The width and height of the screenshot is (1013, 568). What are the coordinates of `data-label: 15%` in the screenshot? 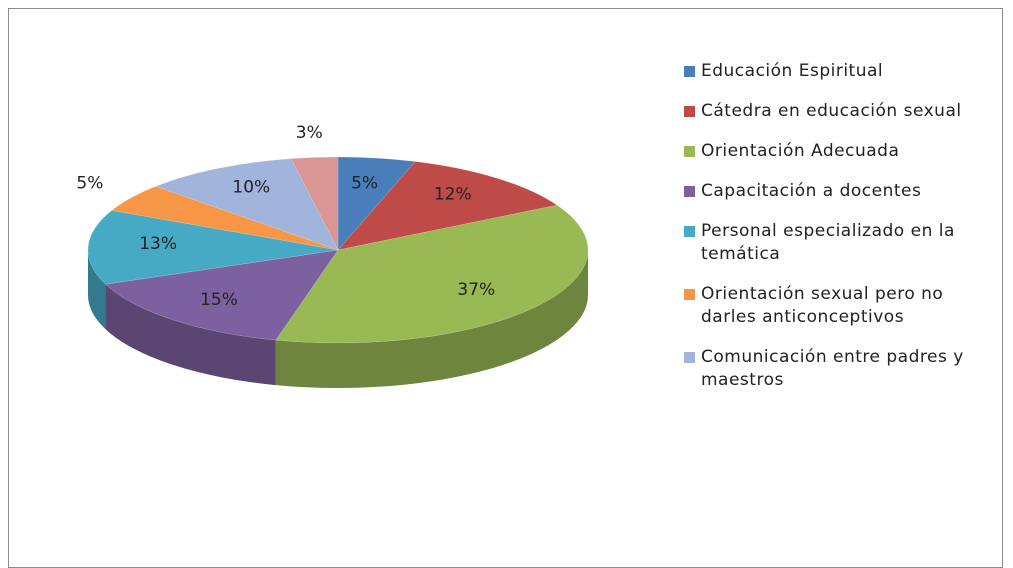 It's located at (219, 300).